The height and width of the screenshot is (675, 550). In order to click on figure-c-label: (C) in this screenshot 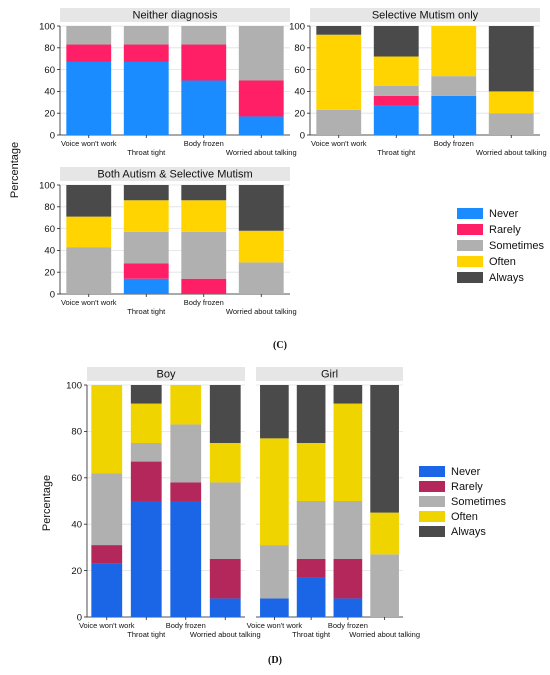, I will do `click(280, 345)`.